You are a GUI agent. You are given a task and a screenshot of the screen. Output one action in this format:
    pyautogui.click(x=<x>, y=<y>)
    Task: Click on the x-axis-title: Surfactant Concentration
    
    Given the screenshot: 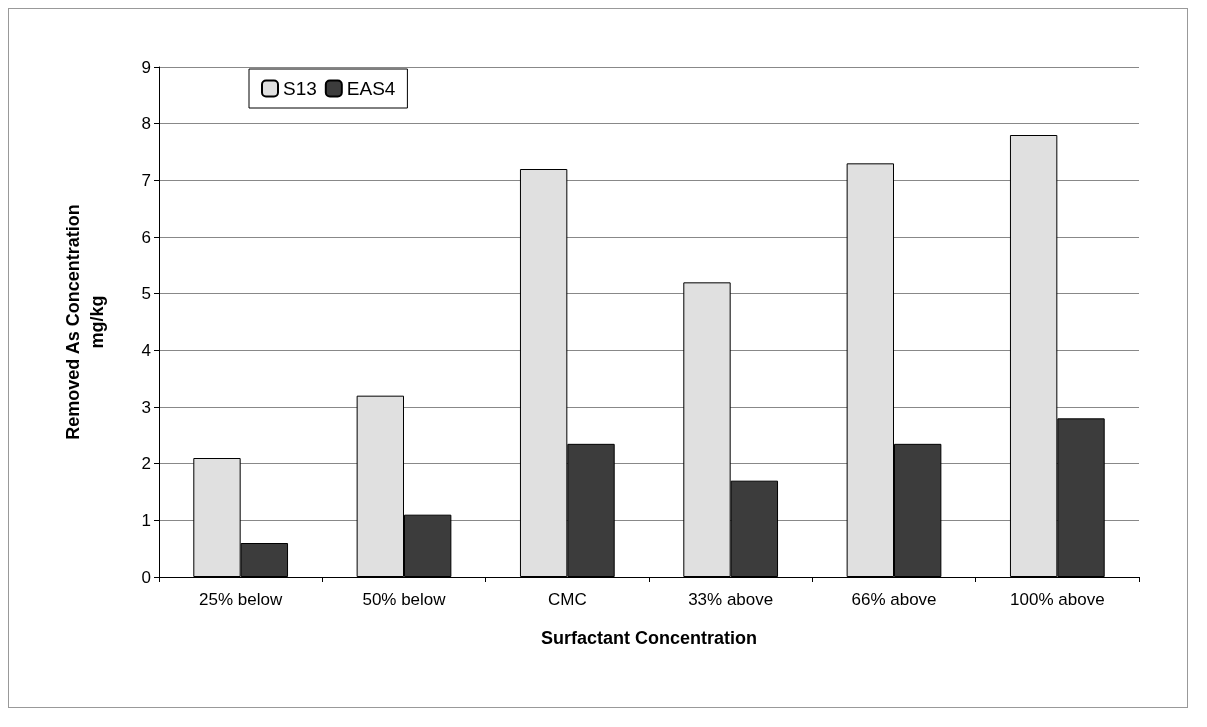 What is the action you would take?
    pyautogui.click(x=649, y=638)
    